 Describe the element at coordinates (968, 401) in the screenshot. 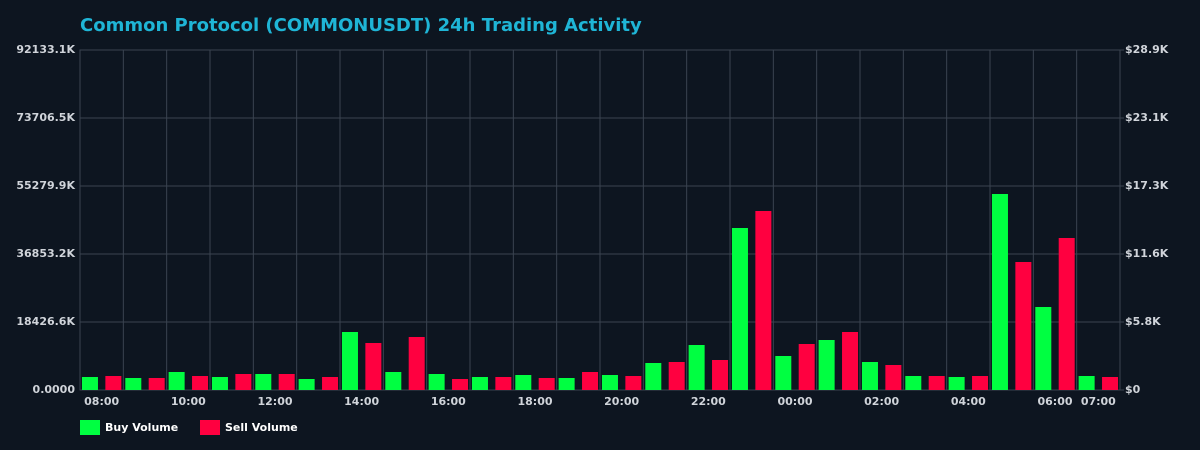

I see `x-tick-label: 04:00` at that location.